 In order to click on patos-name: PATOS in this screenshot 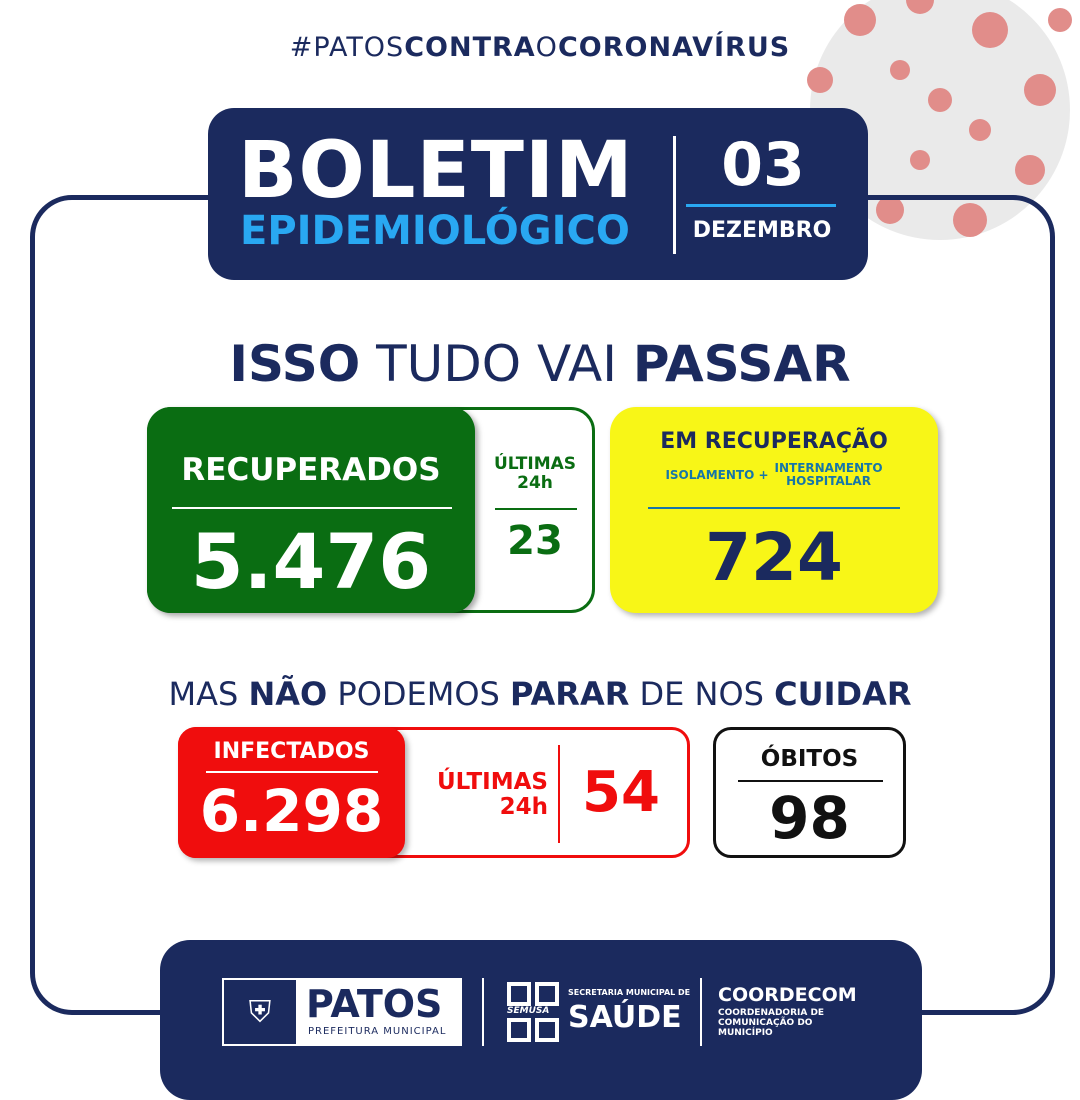, I will do `click(374, 1004)`.